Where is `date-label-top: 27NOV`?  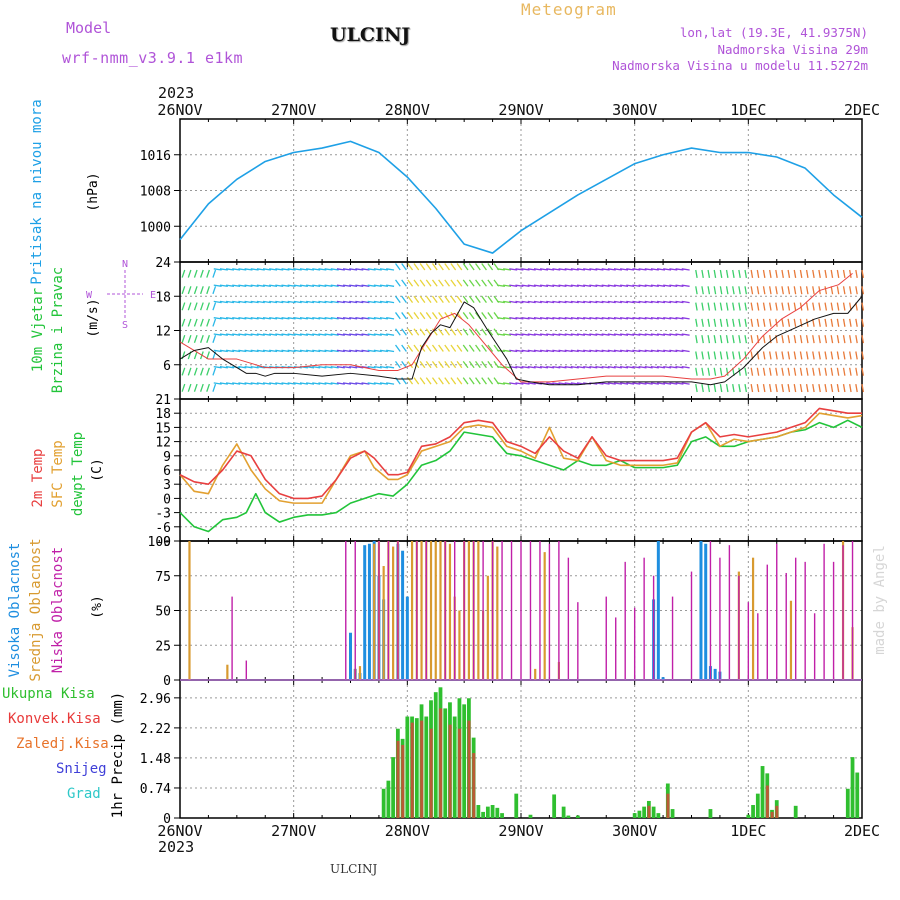
date-label-top: 27NOV is located at coordinates (293, 110).